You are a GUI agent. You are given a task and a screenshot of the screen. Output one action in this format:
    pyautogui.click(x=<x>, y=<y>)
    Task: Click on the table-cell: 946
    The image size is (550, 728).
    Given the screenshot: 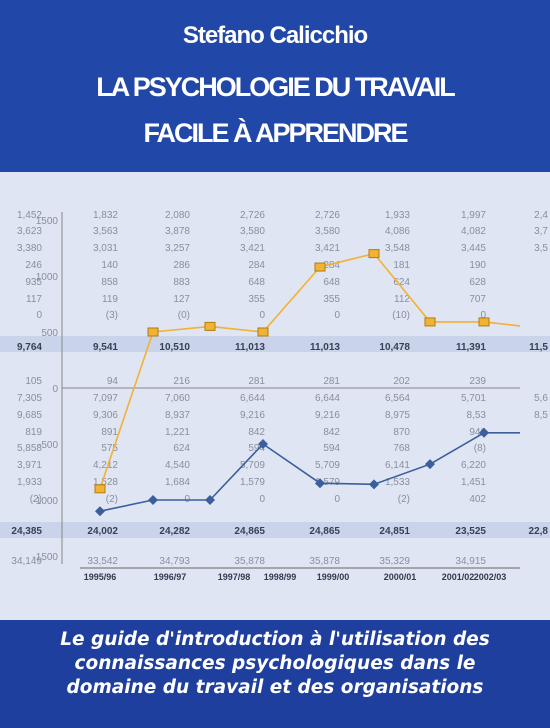 What is the action you would take?
    pyautogui.click(x=477, y=432)
    